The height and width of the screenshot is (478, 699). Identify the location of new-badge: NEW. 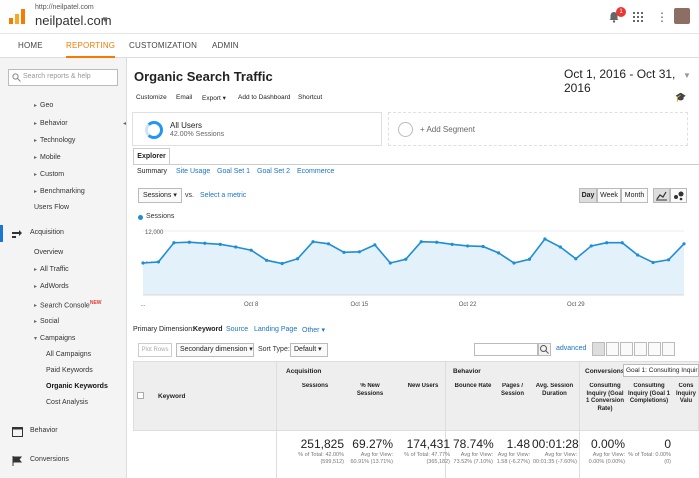
(95, 303).